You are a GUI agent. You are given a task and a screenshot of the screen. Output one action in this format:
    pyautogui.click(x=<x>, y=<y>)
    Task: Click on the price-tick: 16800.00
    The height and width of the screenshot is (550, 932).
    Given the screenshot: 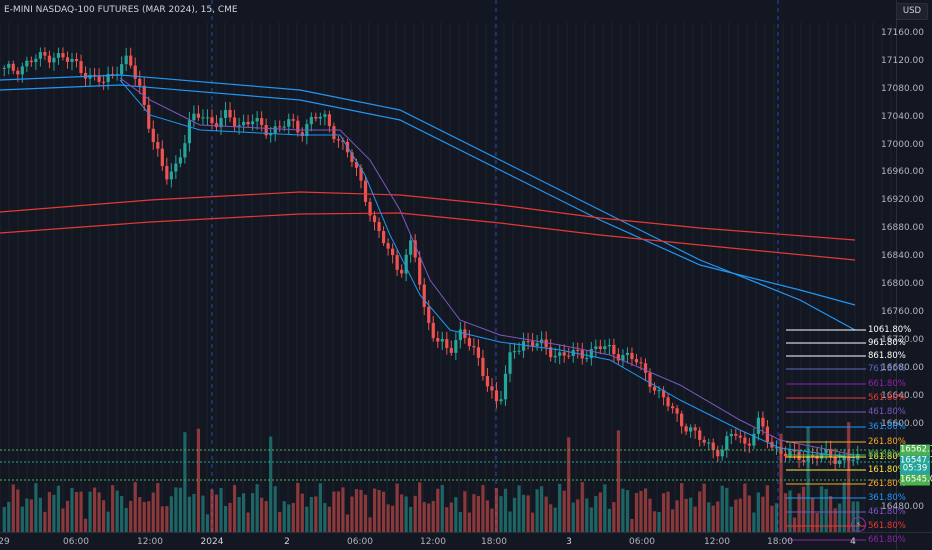 What is the action you would take?
    pyautogui.click(x=902, y=284)
    